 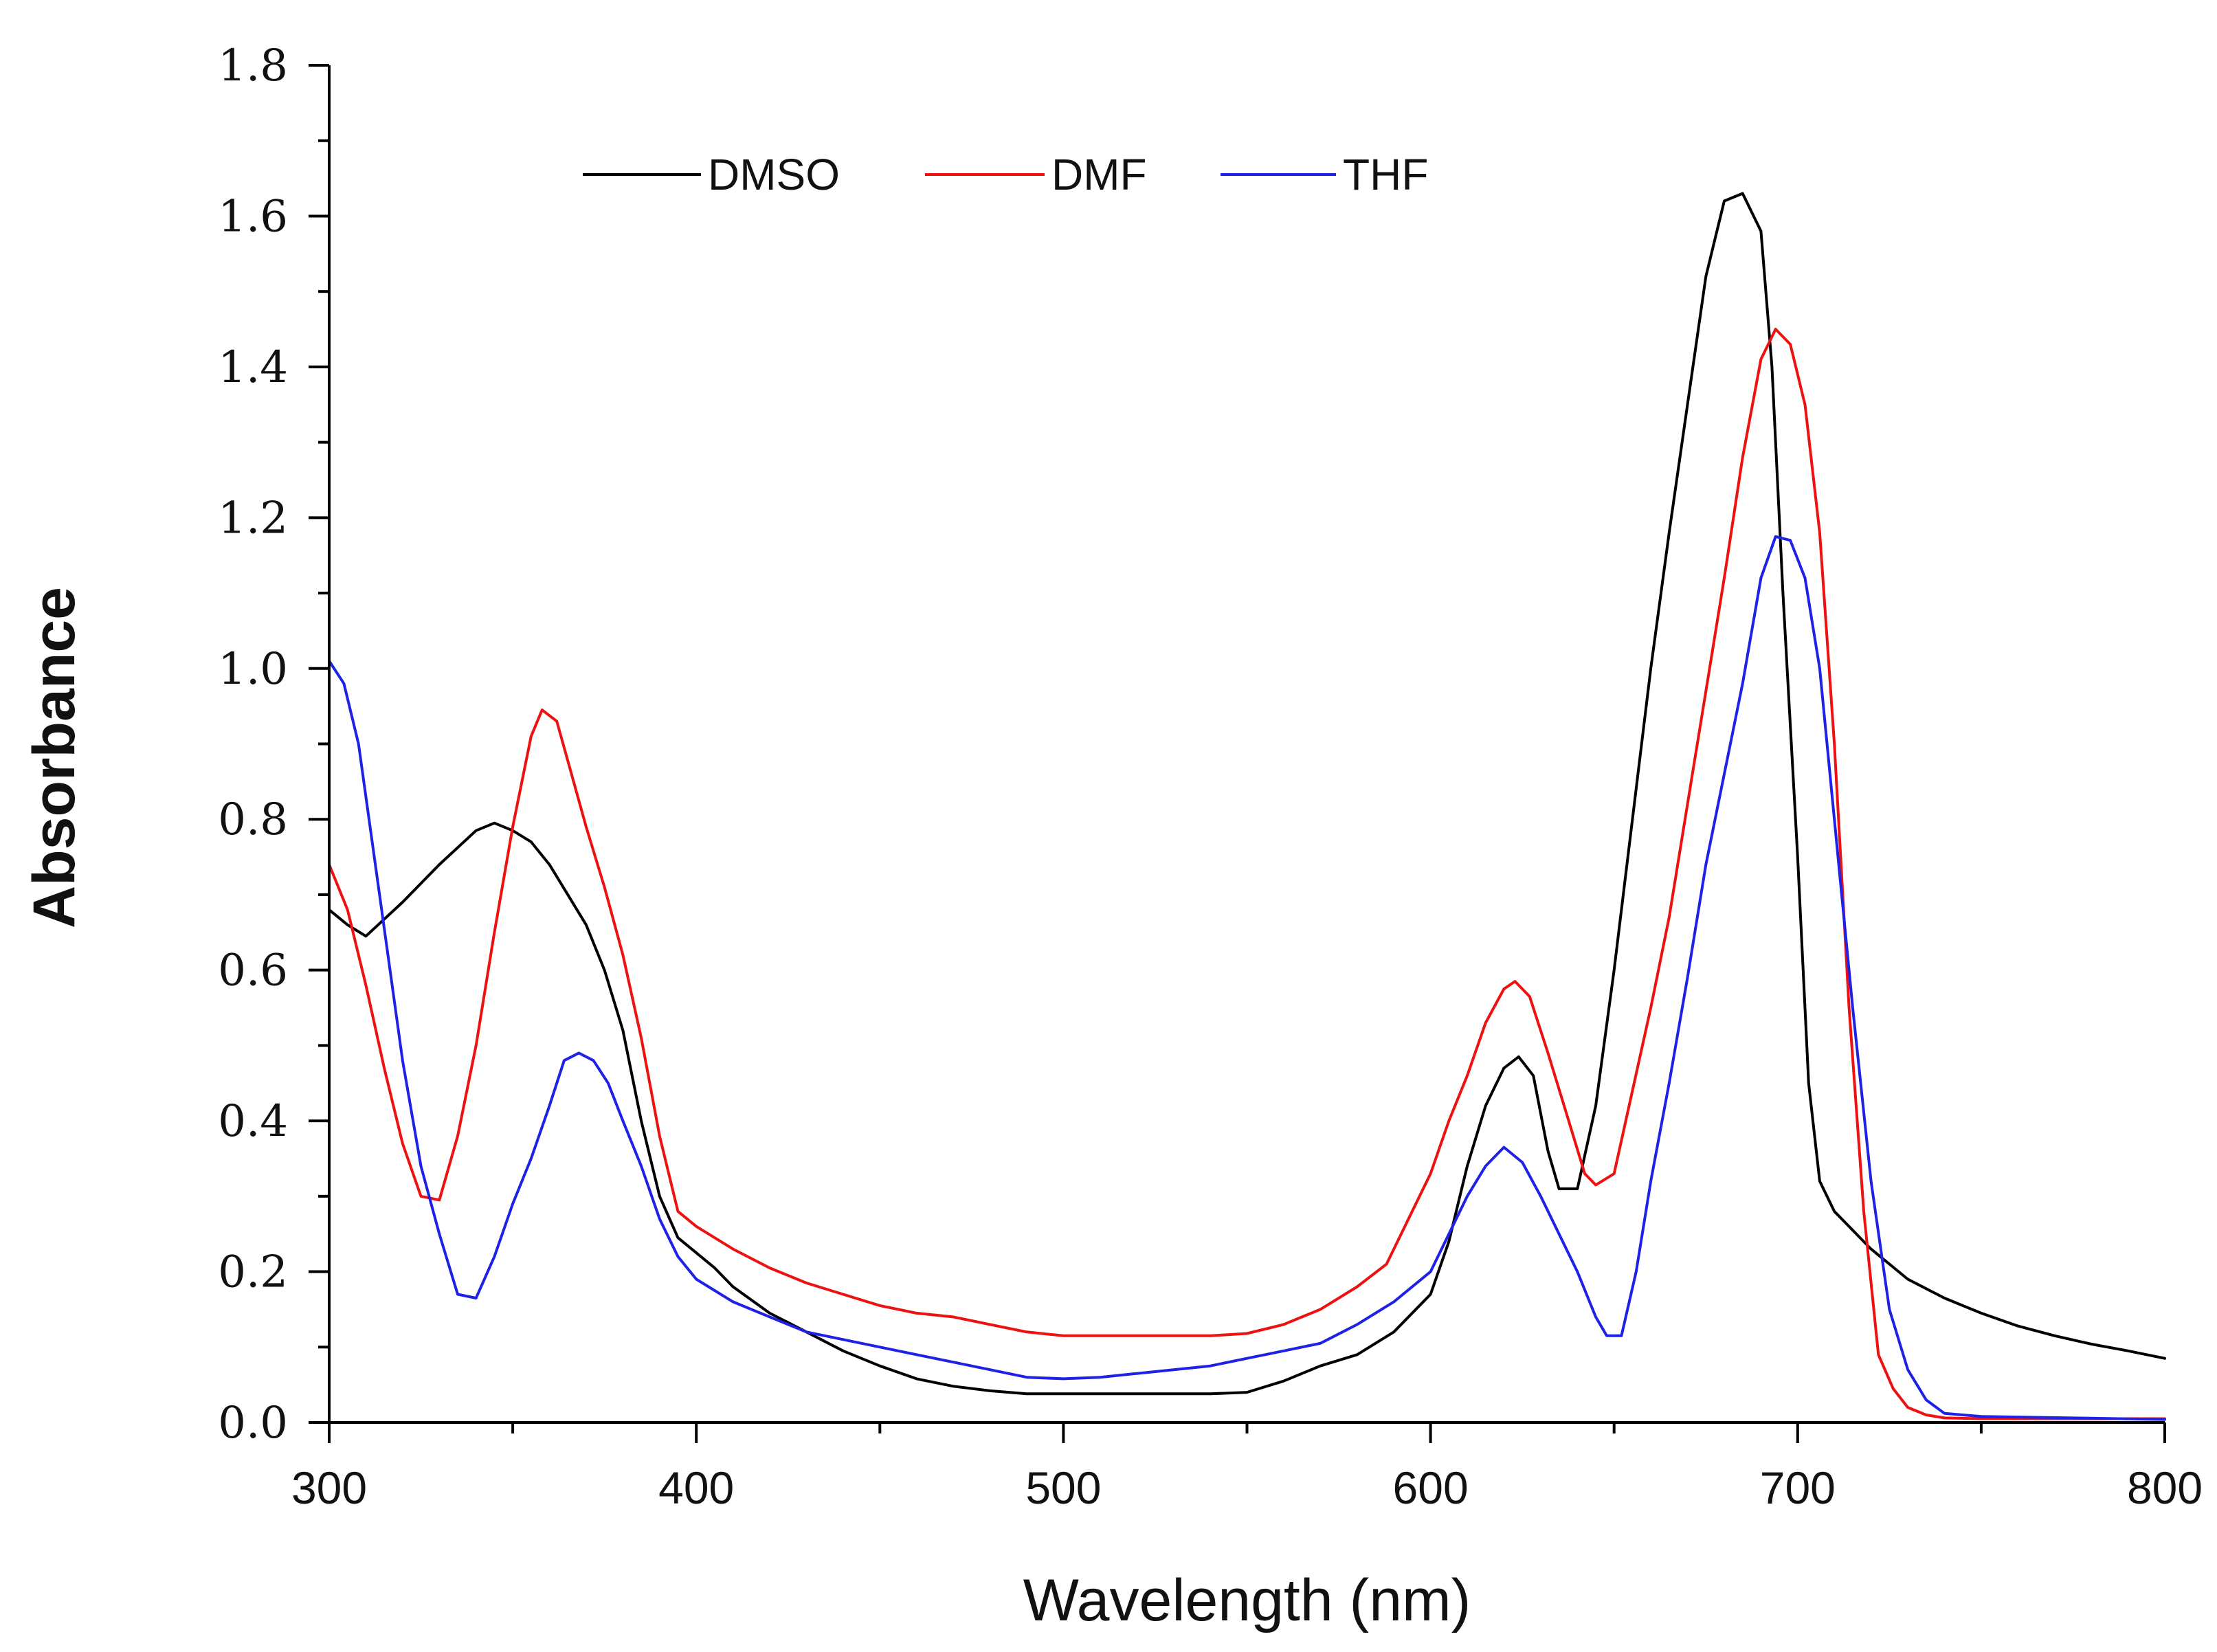 What do you see at coordinates (253, 1272) in the screenshot?
I see `y-tick-label: 0.2` at bounding box center [253, 1272].